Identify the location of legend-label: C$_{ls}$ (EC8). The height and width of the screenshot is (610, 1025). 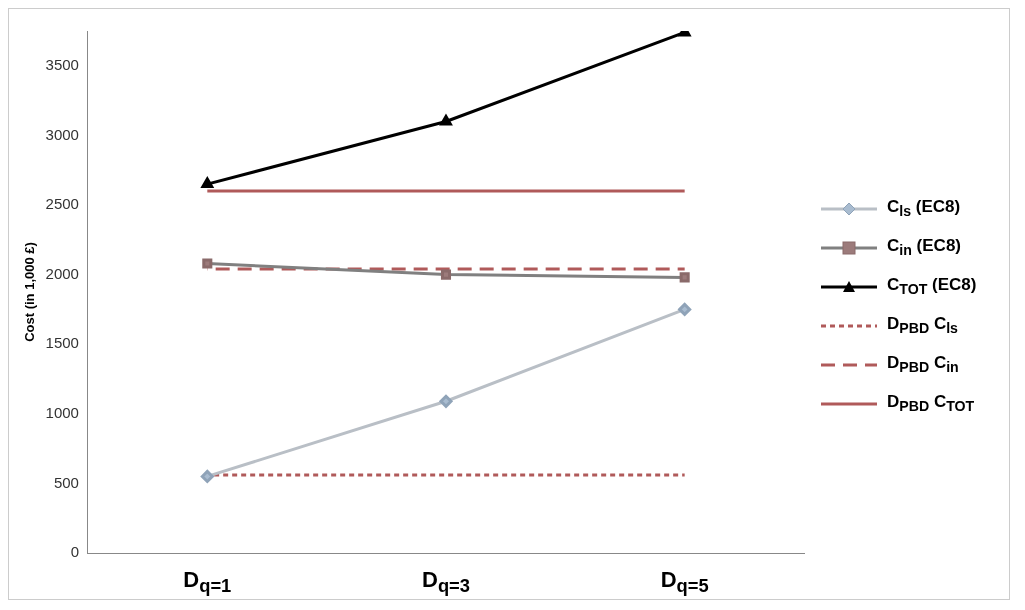
(924, 208).